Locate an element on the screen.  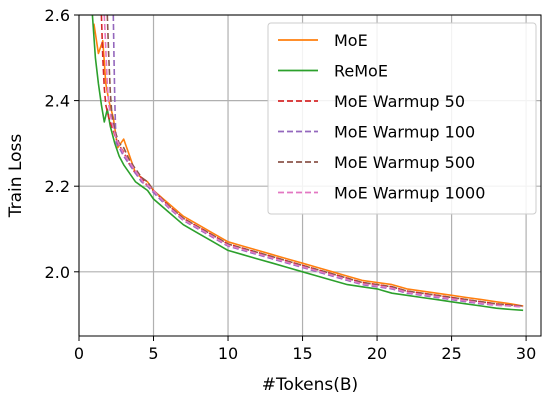
x-tick-label: 15 is located at coordinates (302, 353).